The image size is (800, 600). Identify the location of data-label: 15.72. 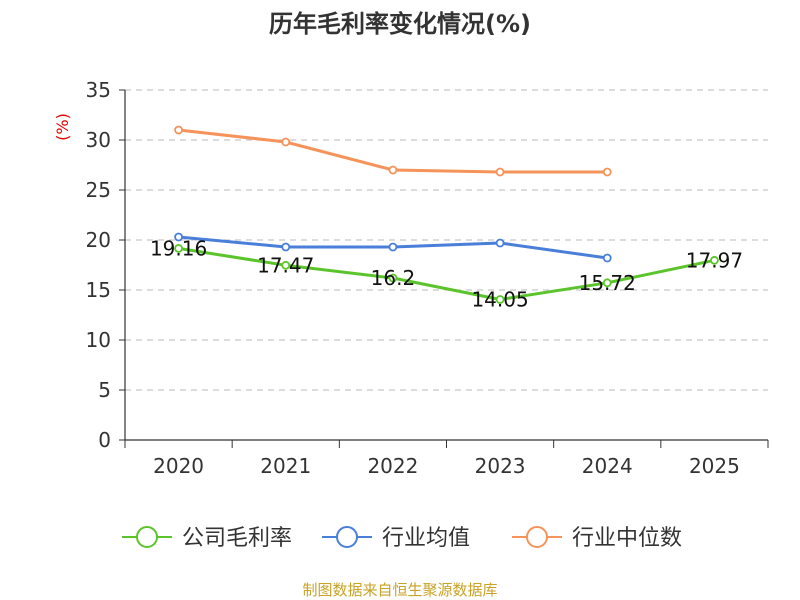
(607, 283).